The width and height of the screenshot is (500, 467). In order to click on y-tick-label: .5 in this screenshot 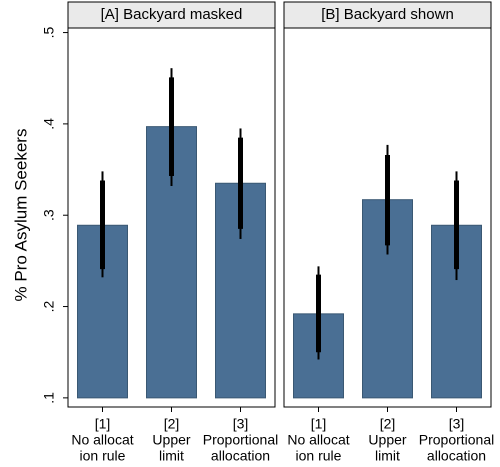, I will do `click(49, 33)`.